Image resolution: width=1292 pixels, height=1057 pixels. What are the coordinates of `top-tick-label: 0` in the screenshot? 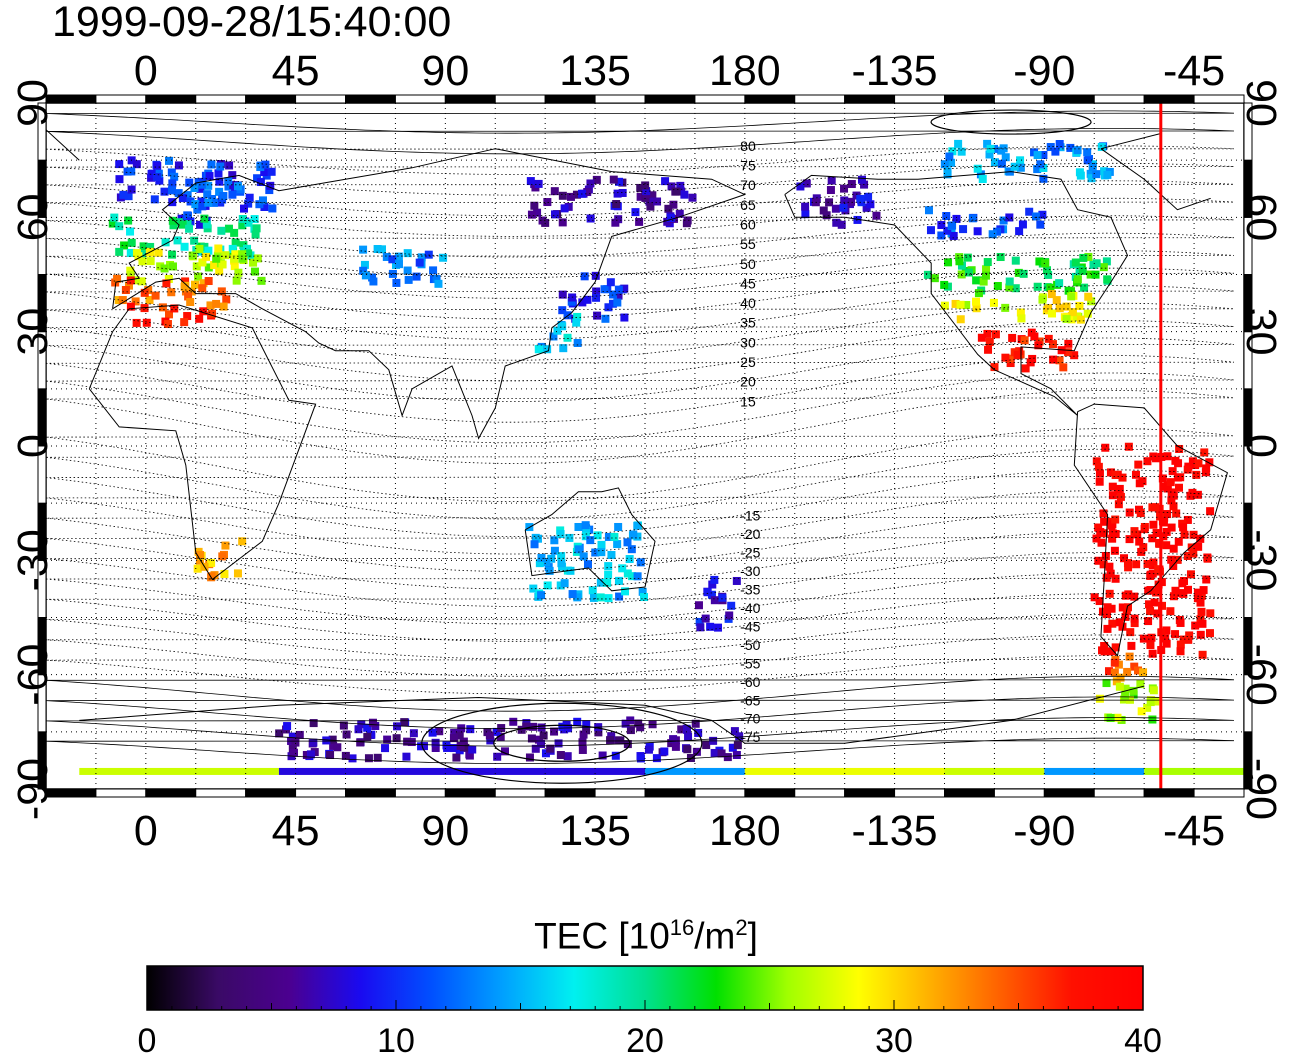 It's located at (146, 71).